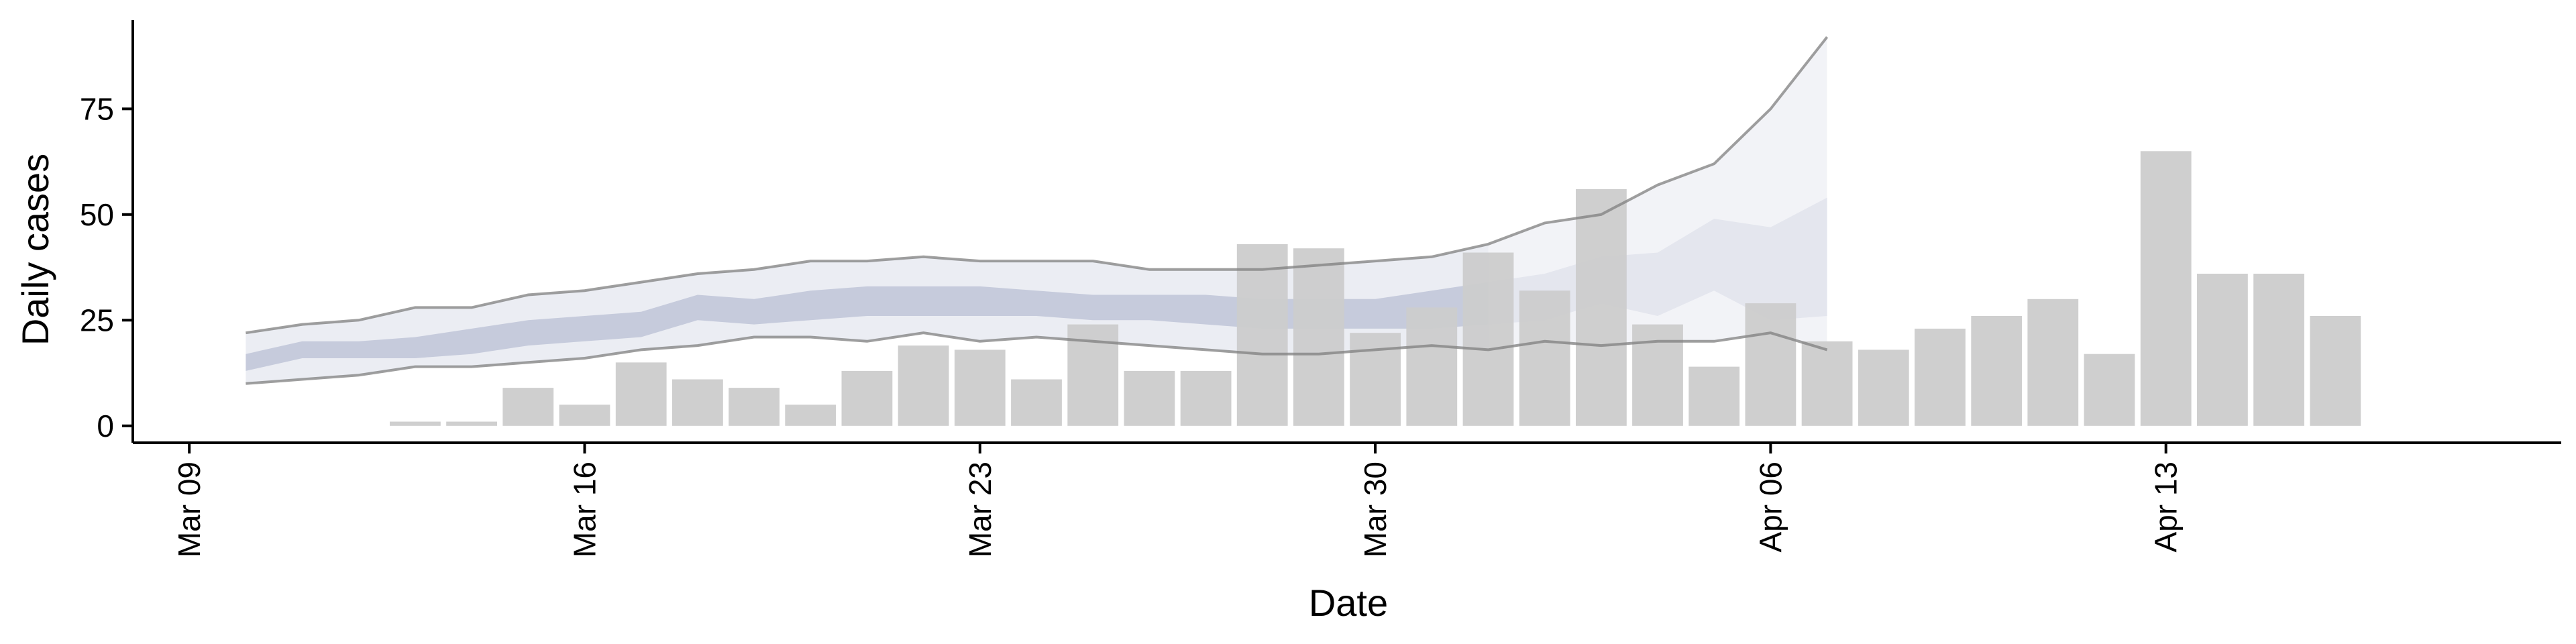  I want to click on y-tick-label: 0, so click(105, 426).